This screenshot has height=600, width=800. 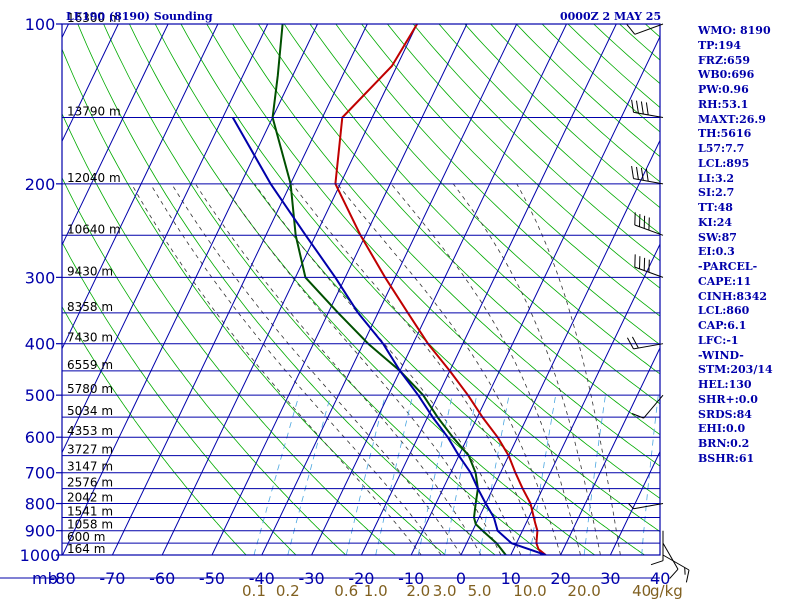 What do you see at coordinates (724, 443) in the screenshot?
I see `index-item: BRN:0.2` at bounding box center [724, 443].